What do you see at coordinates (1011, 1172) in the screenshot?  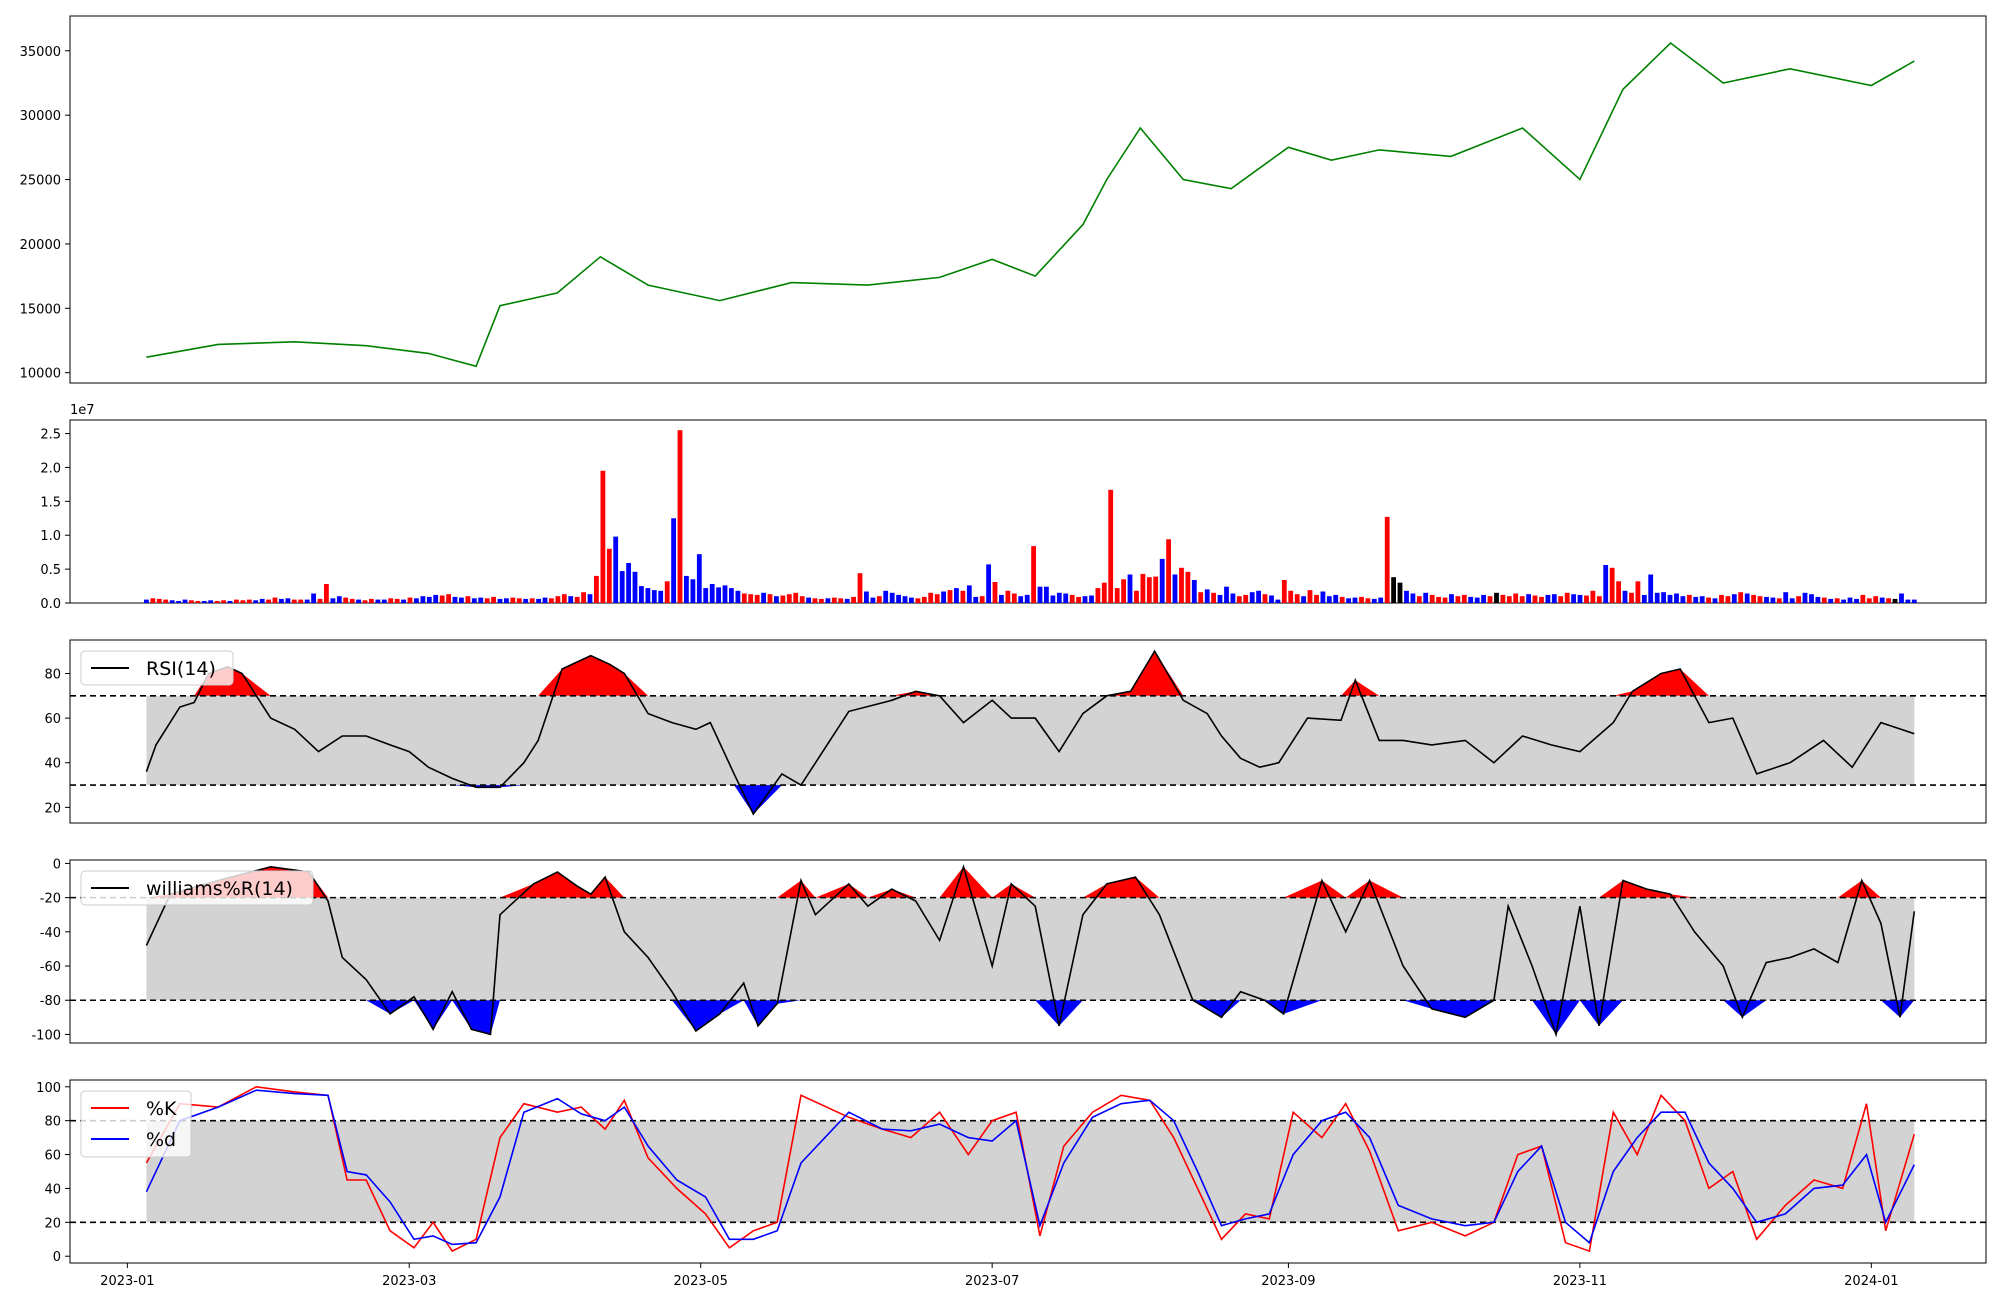 I see `stochastic-panel: 0 20 40 60 80 100 %K %d` at bounding box center [1011, 1172].